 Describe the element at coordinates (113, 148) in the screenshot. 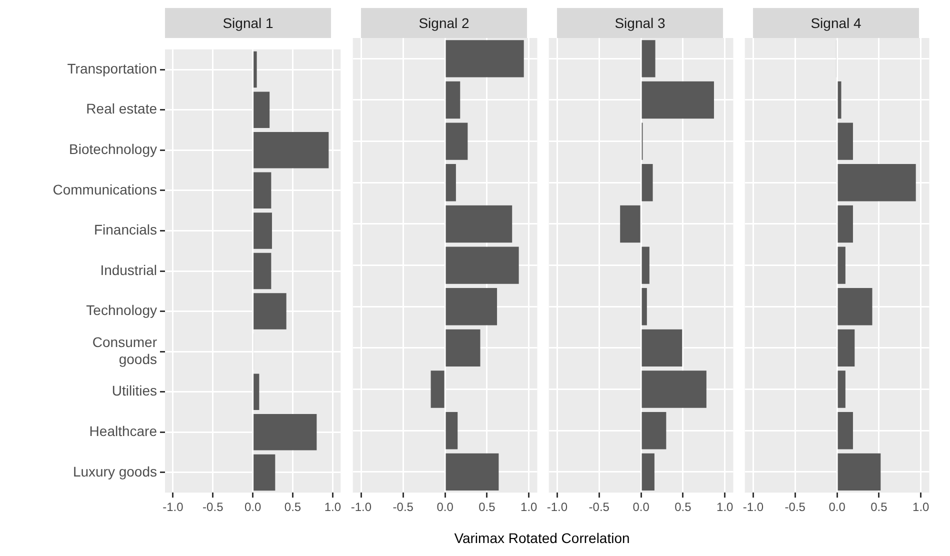

I see `y-tick-label: Biotechnology` at that location.